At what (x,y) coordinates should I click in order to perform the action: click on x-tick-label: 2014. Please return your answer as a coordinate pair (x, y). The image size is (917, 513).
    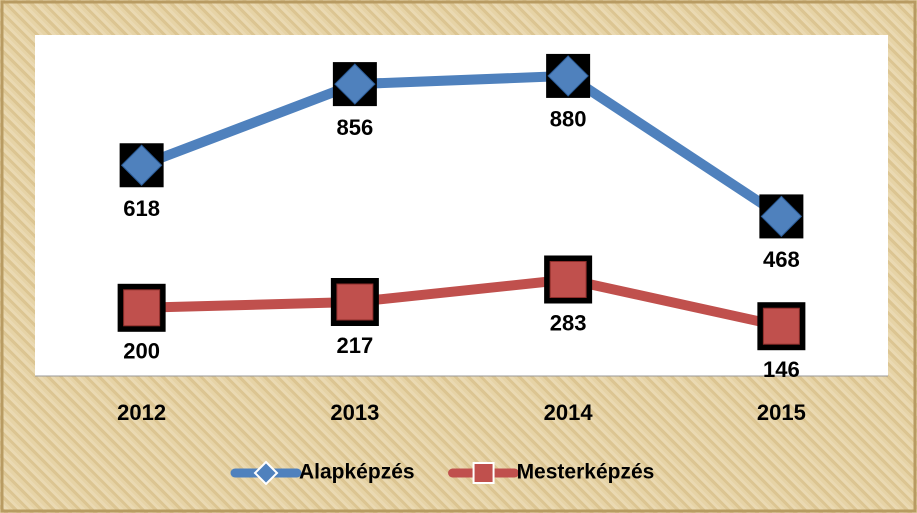
    Looking at the image, I should click on (569, 412).